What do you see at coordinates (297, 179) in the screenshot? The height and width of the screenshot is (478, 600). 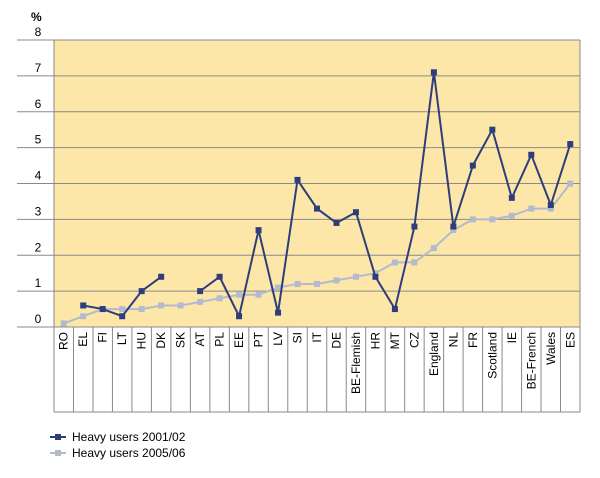 I see `series-0-point-si` at bounding box center [297, 179].